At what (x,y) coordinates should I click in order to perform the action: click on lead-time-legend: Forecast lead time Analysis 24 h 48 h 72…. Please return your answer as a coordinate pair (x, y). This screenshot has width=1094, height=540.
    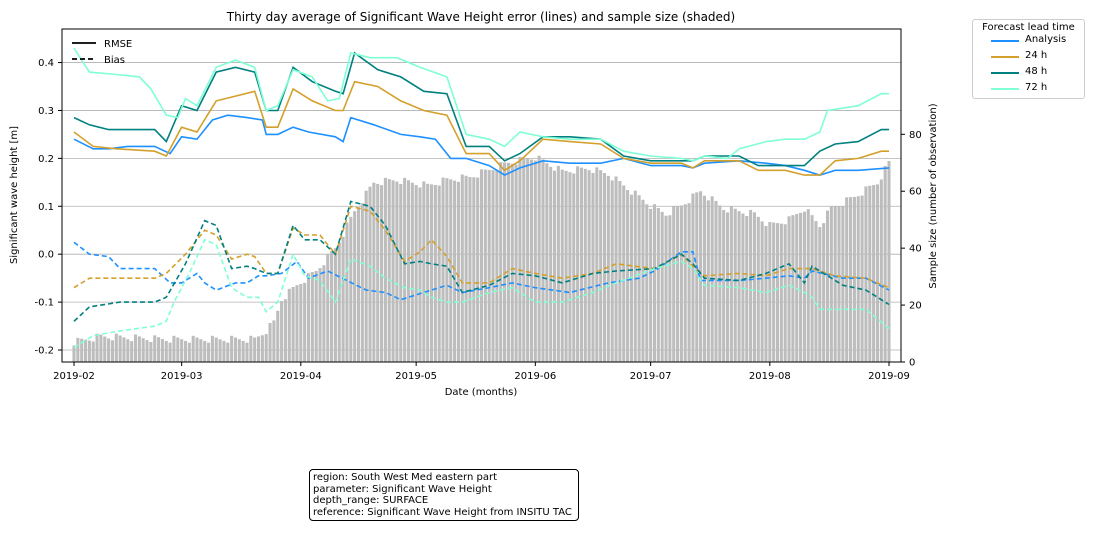
    Looking at the image, I should click on (1028, 59).